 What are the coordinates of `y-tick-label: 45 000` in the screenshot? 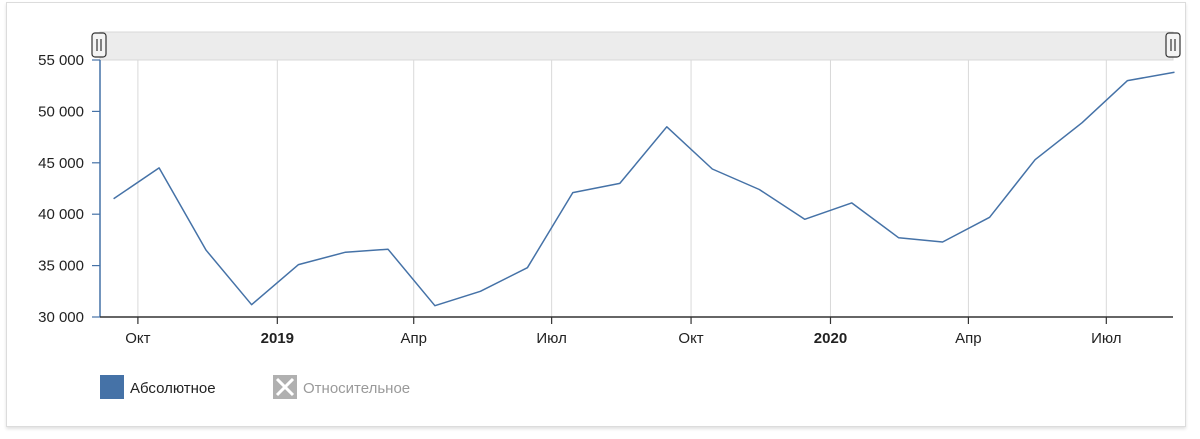 It's located at (61, 163).